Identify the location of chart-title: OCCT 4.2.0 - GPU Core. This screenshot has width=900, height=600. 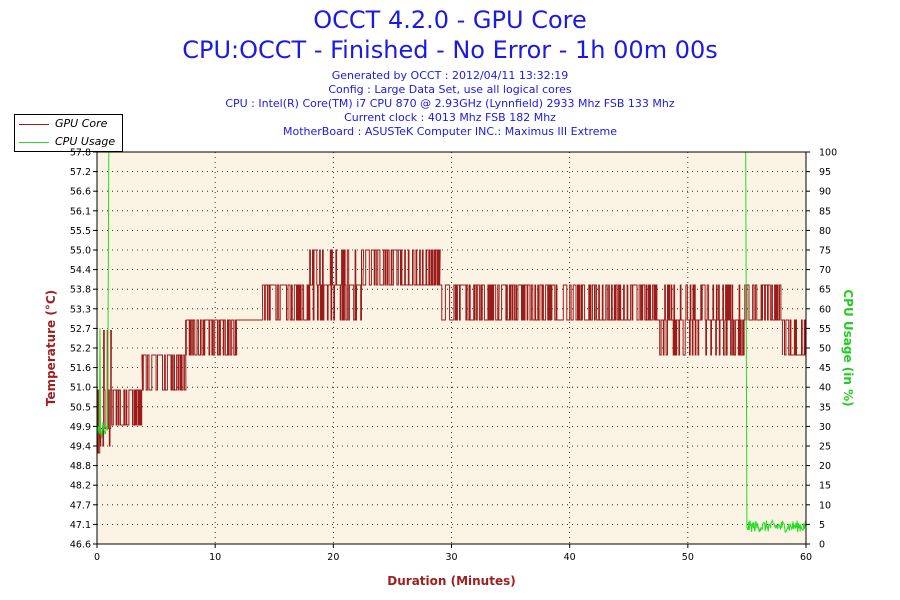
(450, 20).